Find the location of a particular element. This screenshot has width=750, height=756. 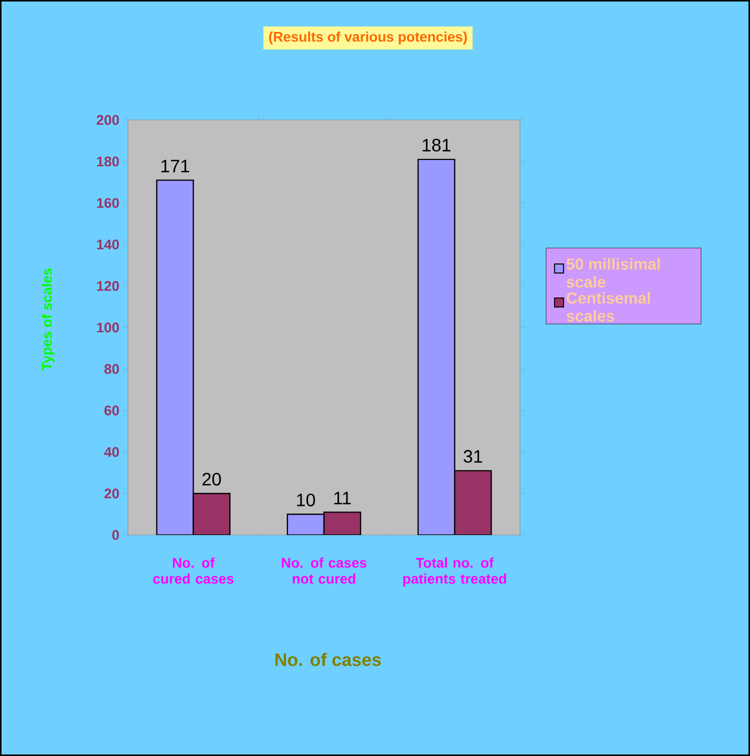

y-tick-label: 0 is located at coordinates (115, 535).